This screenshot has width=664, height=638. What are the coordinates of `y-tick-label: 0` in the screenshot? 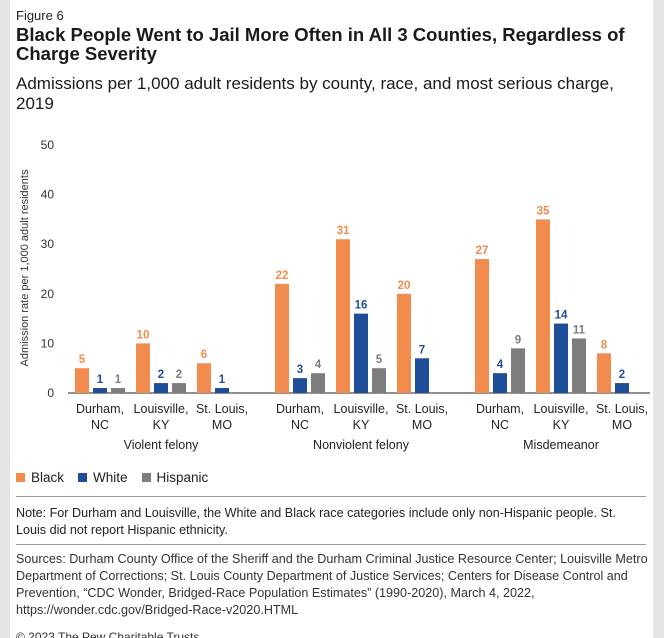 It's located at (50, 393).